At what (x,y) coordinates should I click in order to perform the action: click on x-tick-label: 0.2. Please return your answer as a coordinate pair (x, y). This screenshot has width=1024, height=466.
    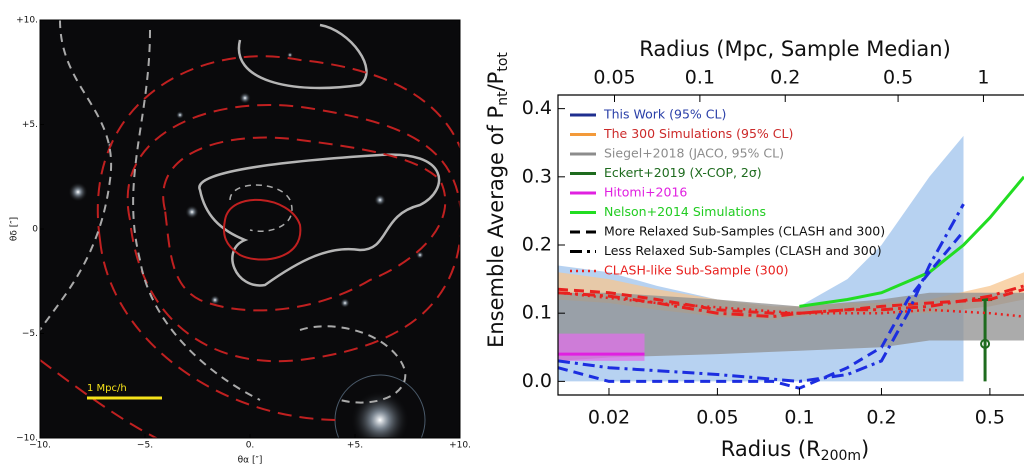
    Looking at the image, I should click on (881, 418).